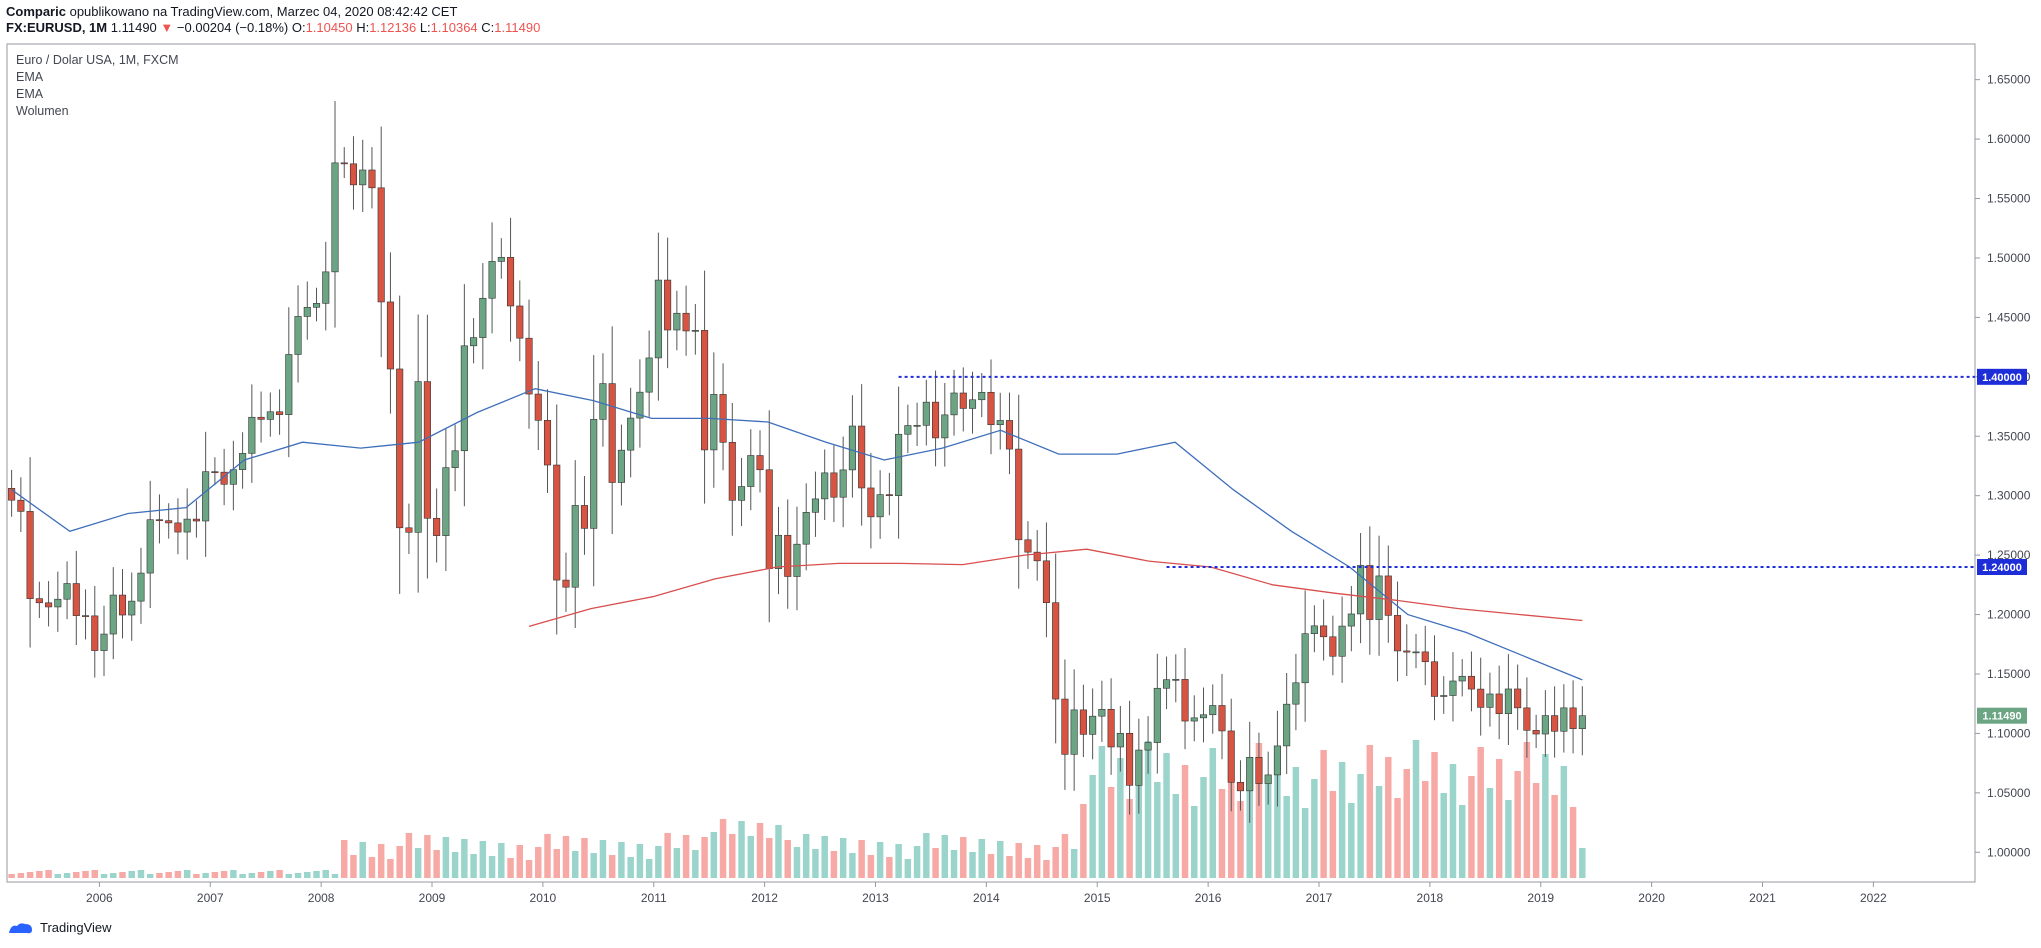 The height and width of the screenshot is (948, 2041). I want to click on legend-volume: Wolumen, so click(42, 111).